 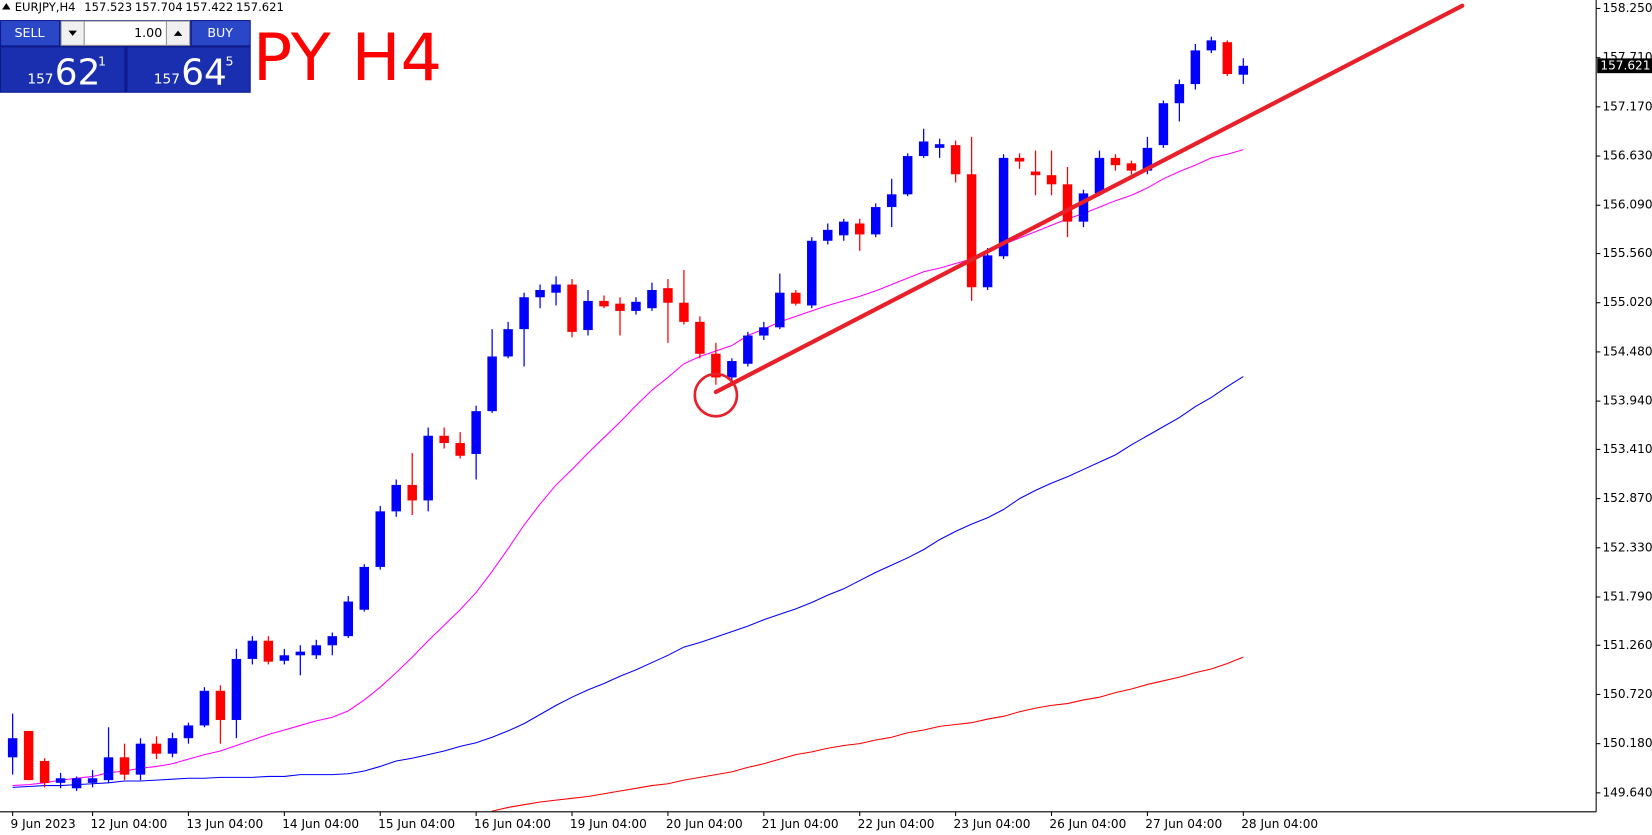 I want to click on ask-prefix: 157, so click(x=167, y=79).